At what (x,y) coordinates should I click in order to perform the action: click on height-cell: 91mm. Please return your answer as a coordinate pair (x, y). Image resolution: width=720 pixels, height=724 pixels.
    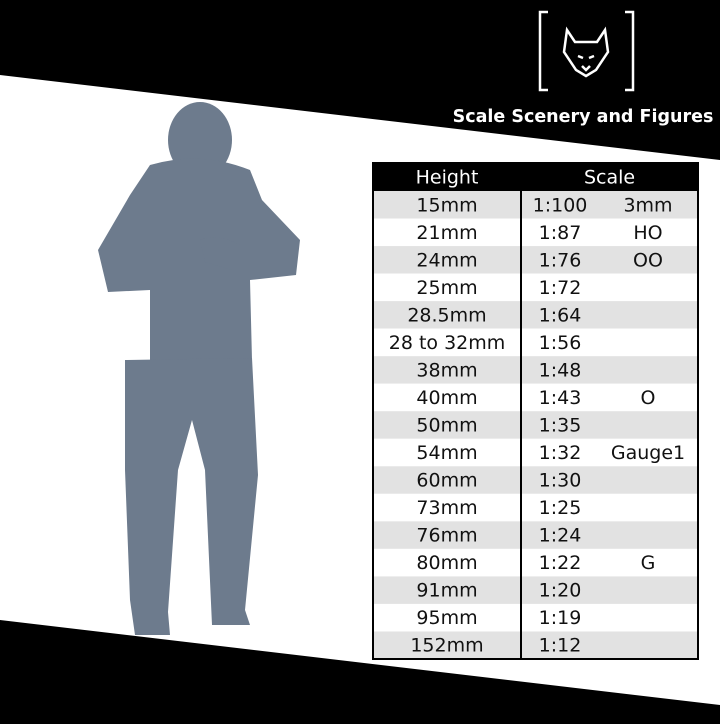
    Looking at the image, I should click on (446, 591).